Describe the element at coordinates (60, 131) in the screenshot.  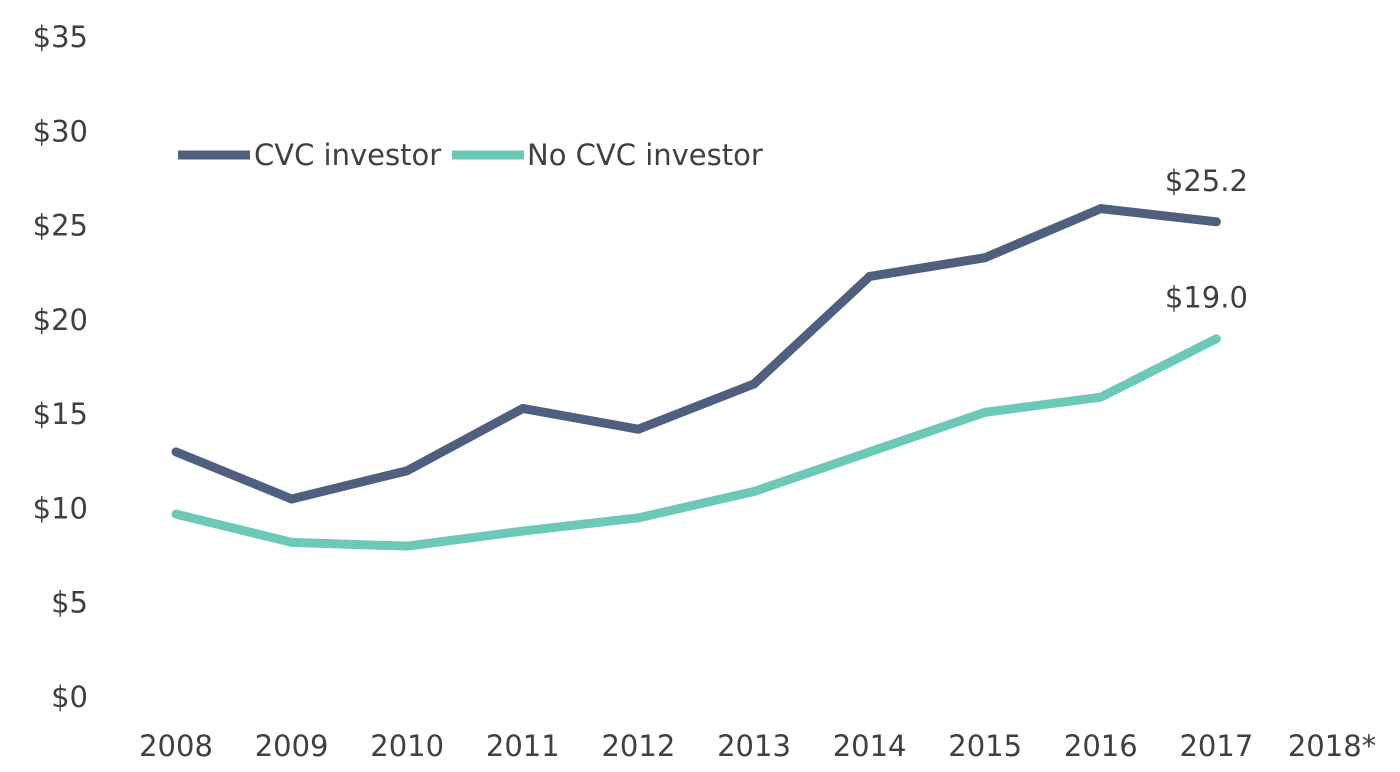
I see `y-tick-label: $30` at that location.